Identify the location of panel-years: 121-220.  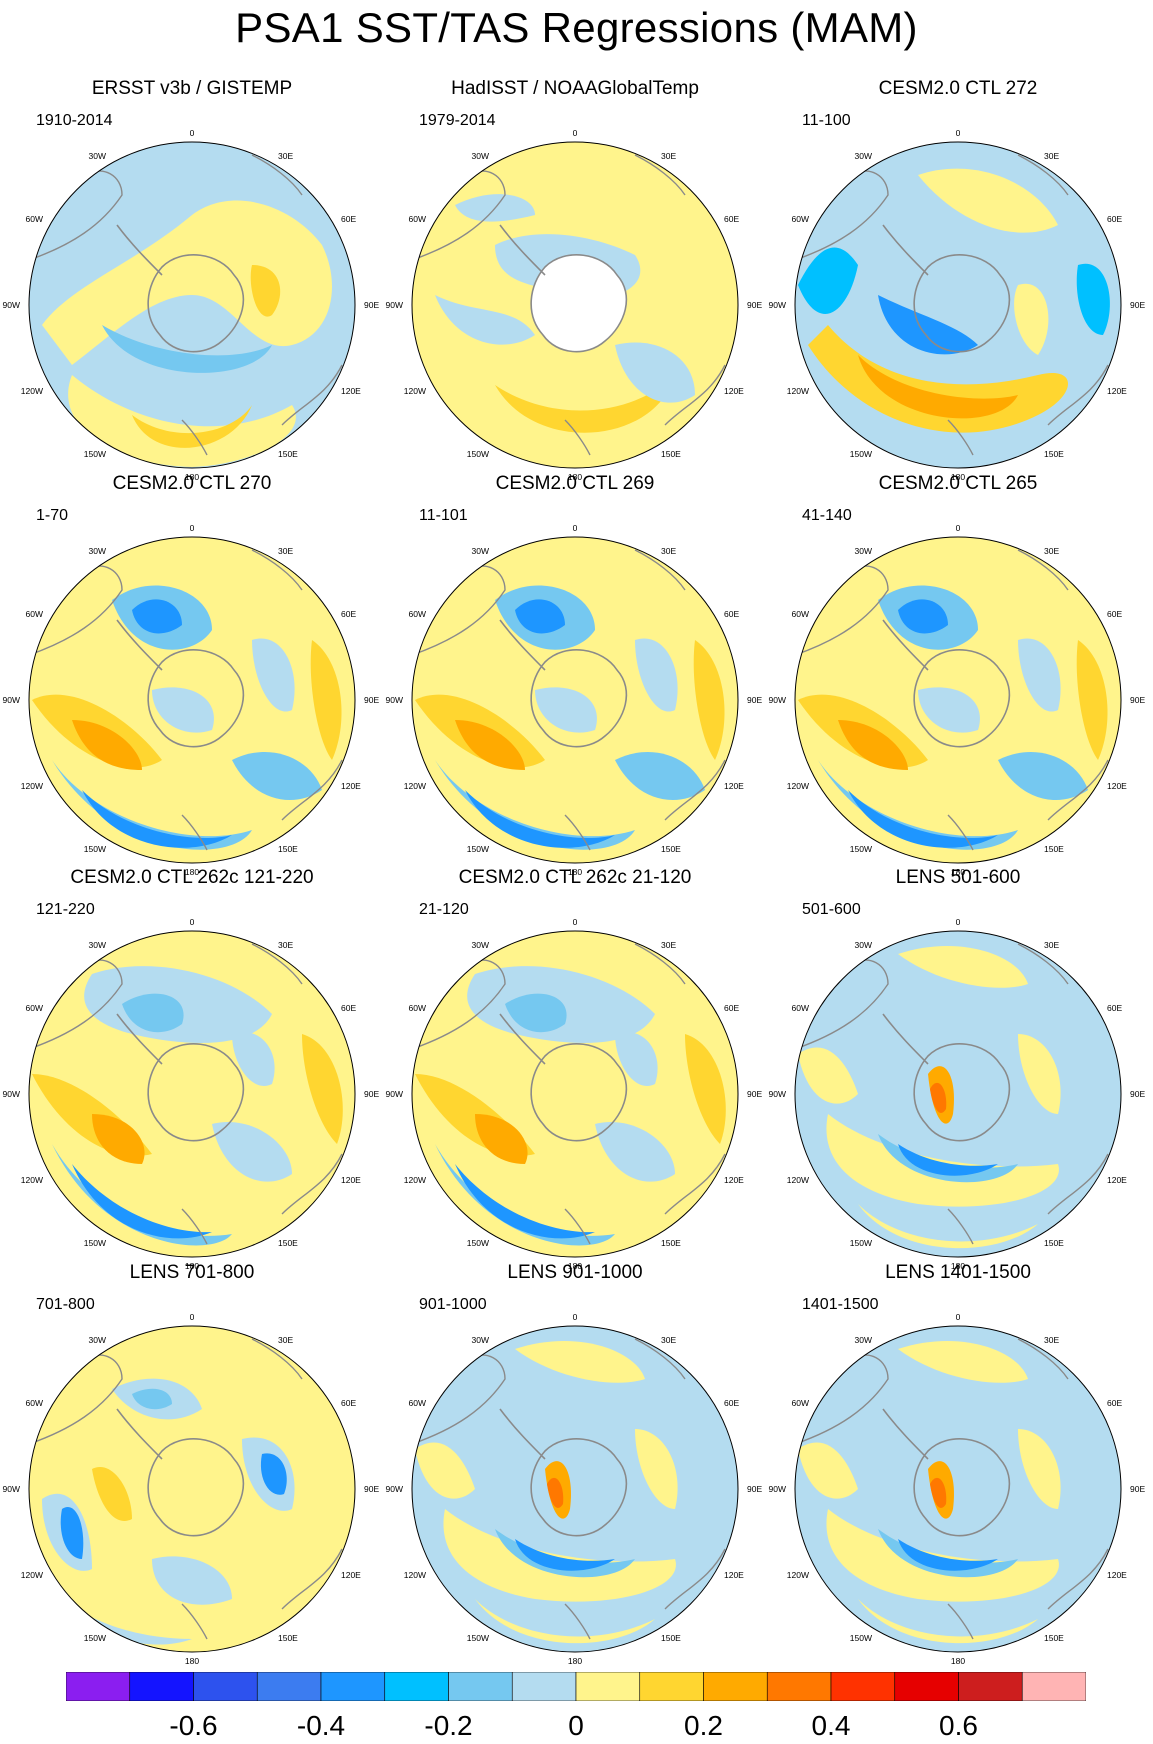
(65, 909).